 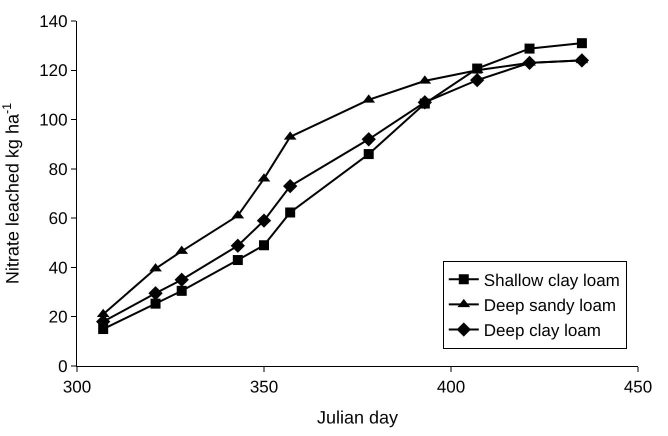 I want to click on y-tick-label: 140, so click(x=53, y=21).